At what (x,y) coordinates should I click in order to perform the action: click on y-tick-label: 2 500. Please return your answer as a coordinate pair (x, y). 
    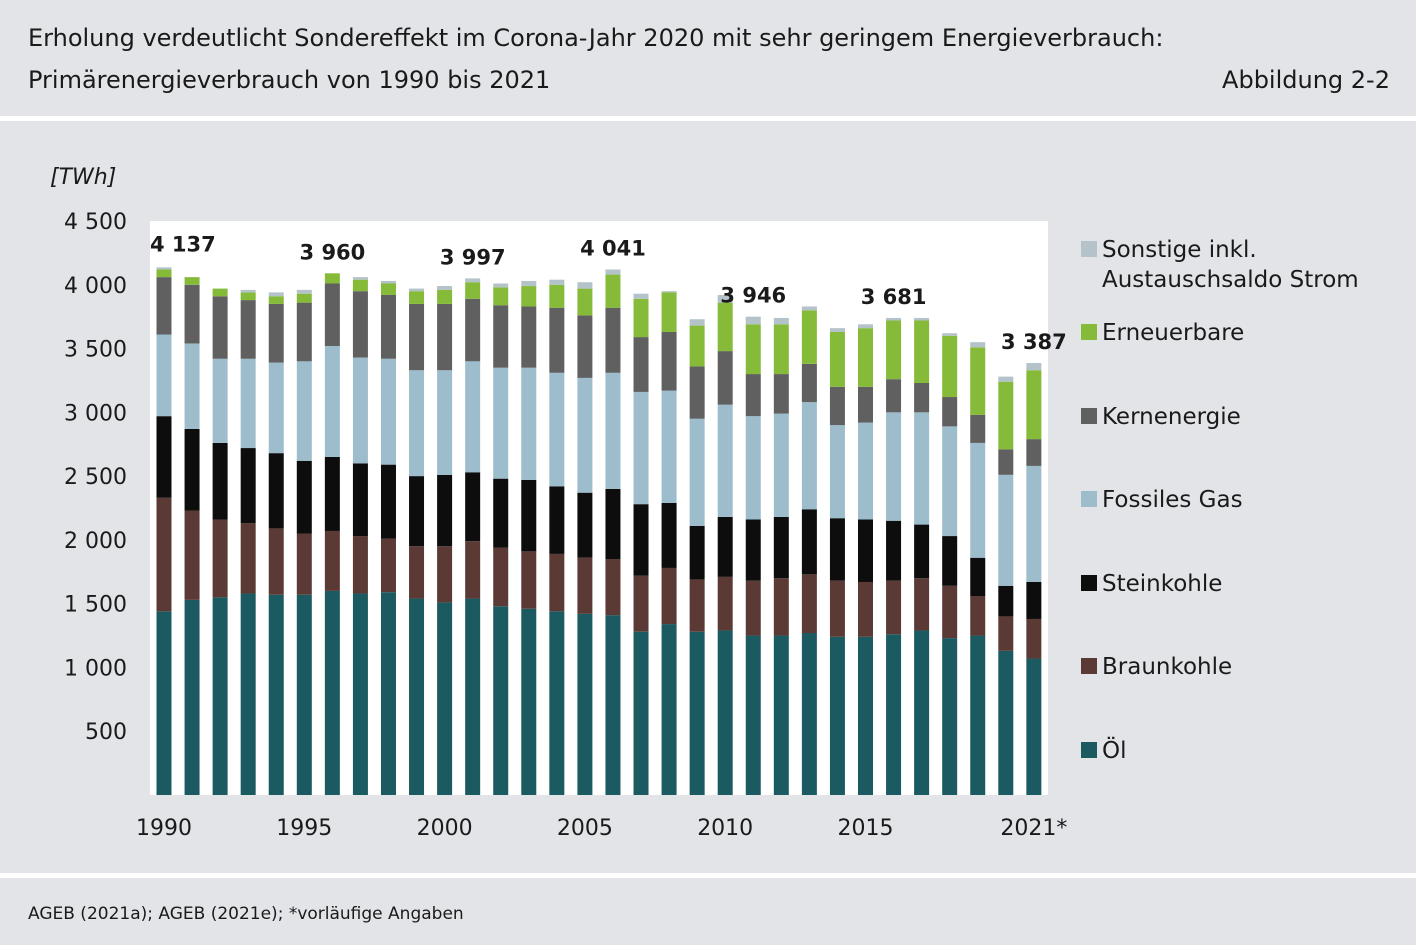
    Looking at the image, I should click on (95, 477).